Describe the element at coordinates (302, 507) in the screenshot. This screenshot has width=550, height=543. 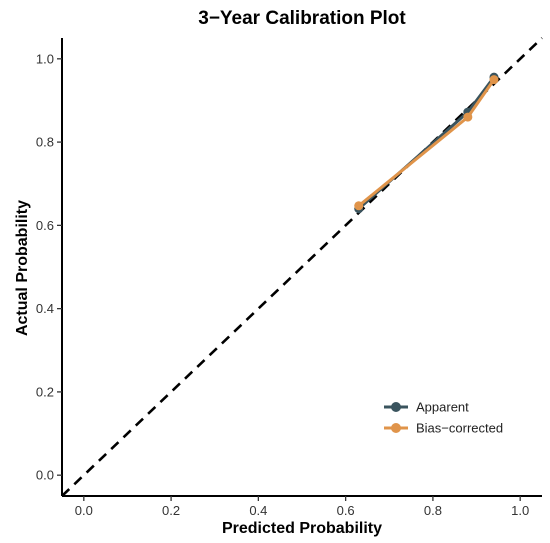
I see `x-axis-ticks: 0.0 0.2 0.4 0.6 0.8 1.0` at that location.